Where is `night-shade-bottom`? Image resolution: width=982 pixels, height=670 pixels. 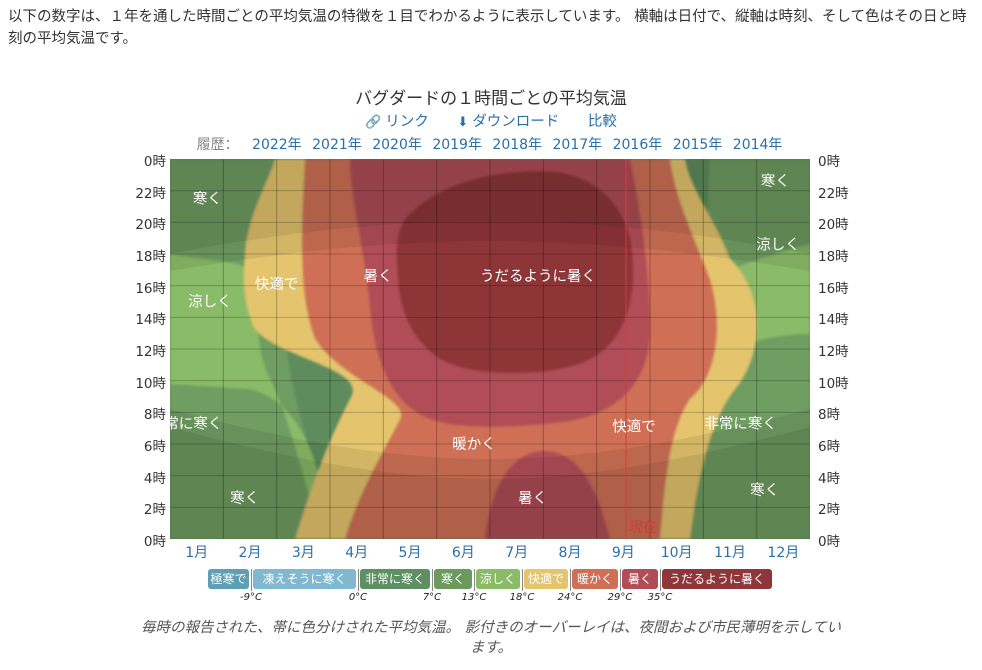
night-shade-bottom is located at coordinates (490, 483).